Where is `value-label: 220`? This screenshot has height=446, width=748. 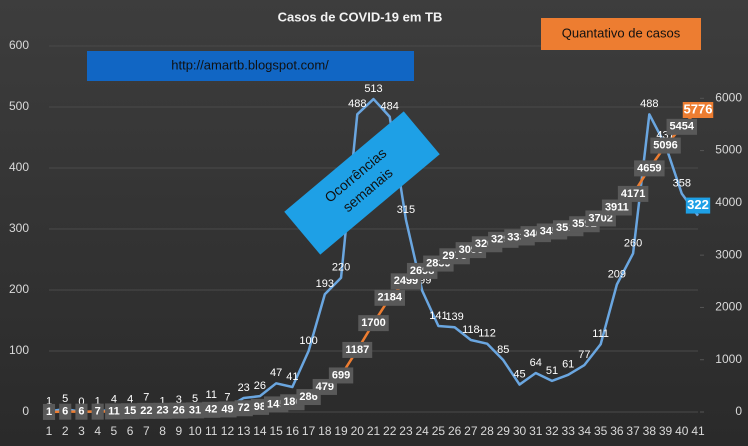
value-label: 220 is located at coordinates (341, 268).